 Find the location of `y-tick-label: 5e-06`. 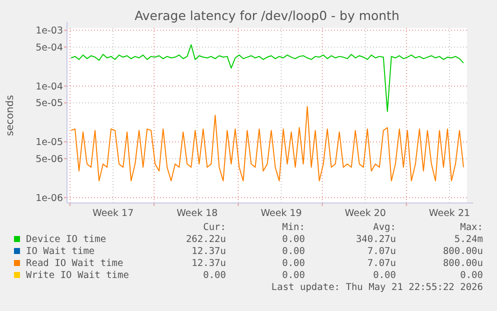

y-tick-label: 5e-06 is located at coordinates (49, 159).